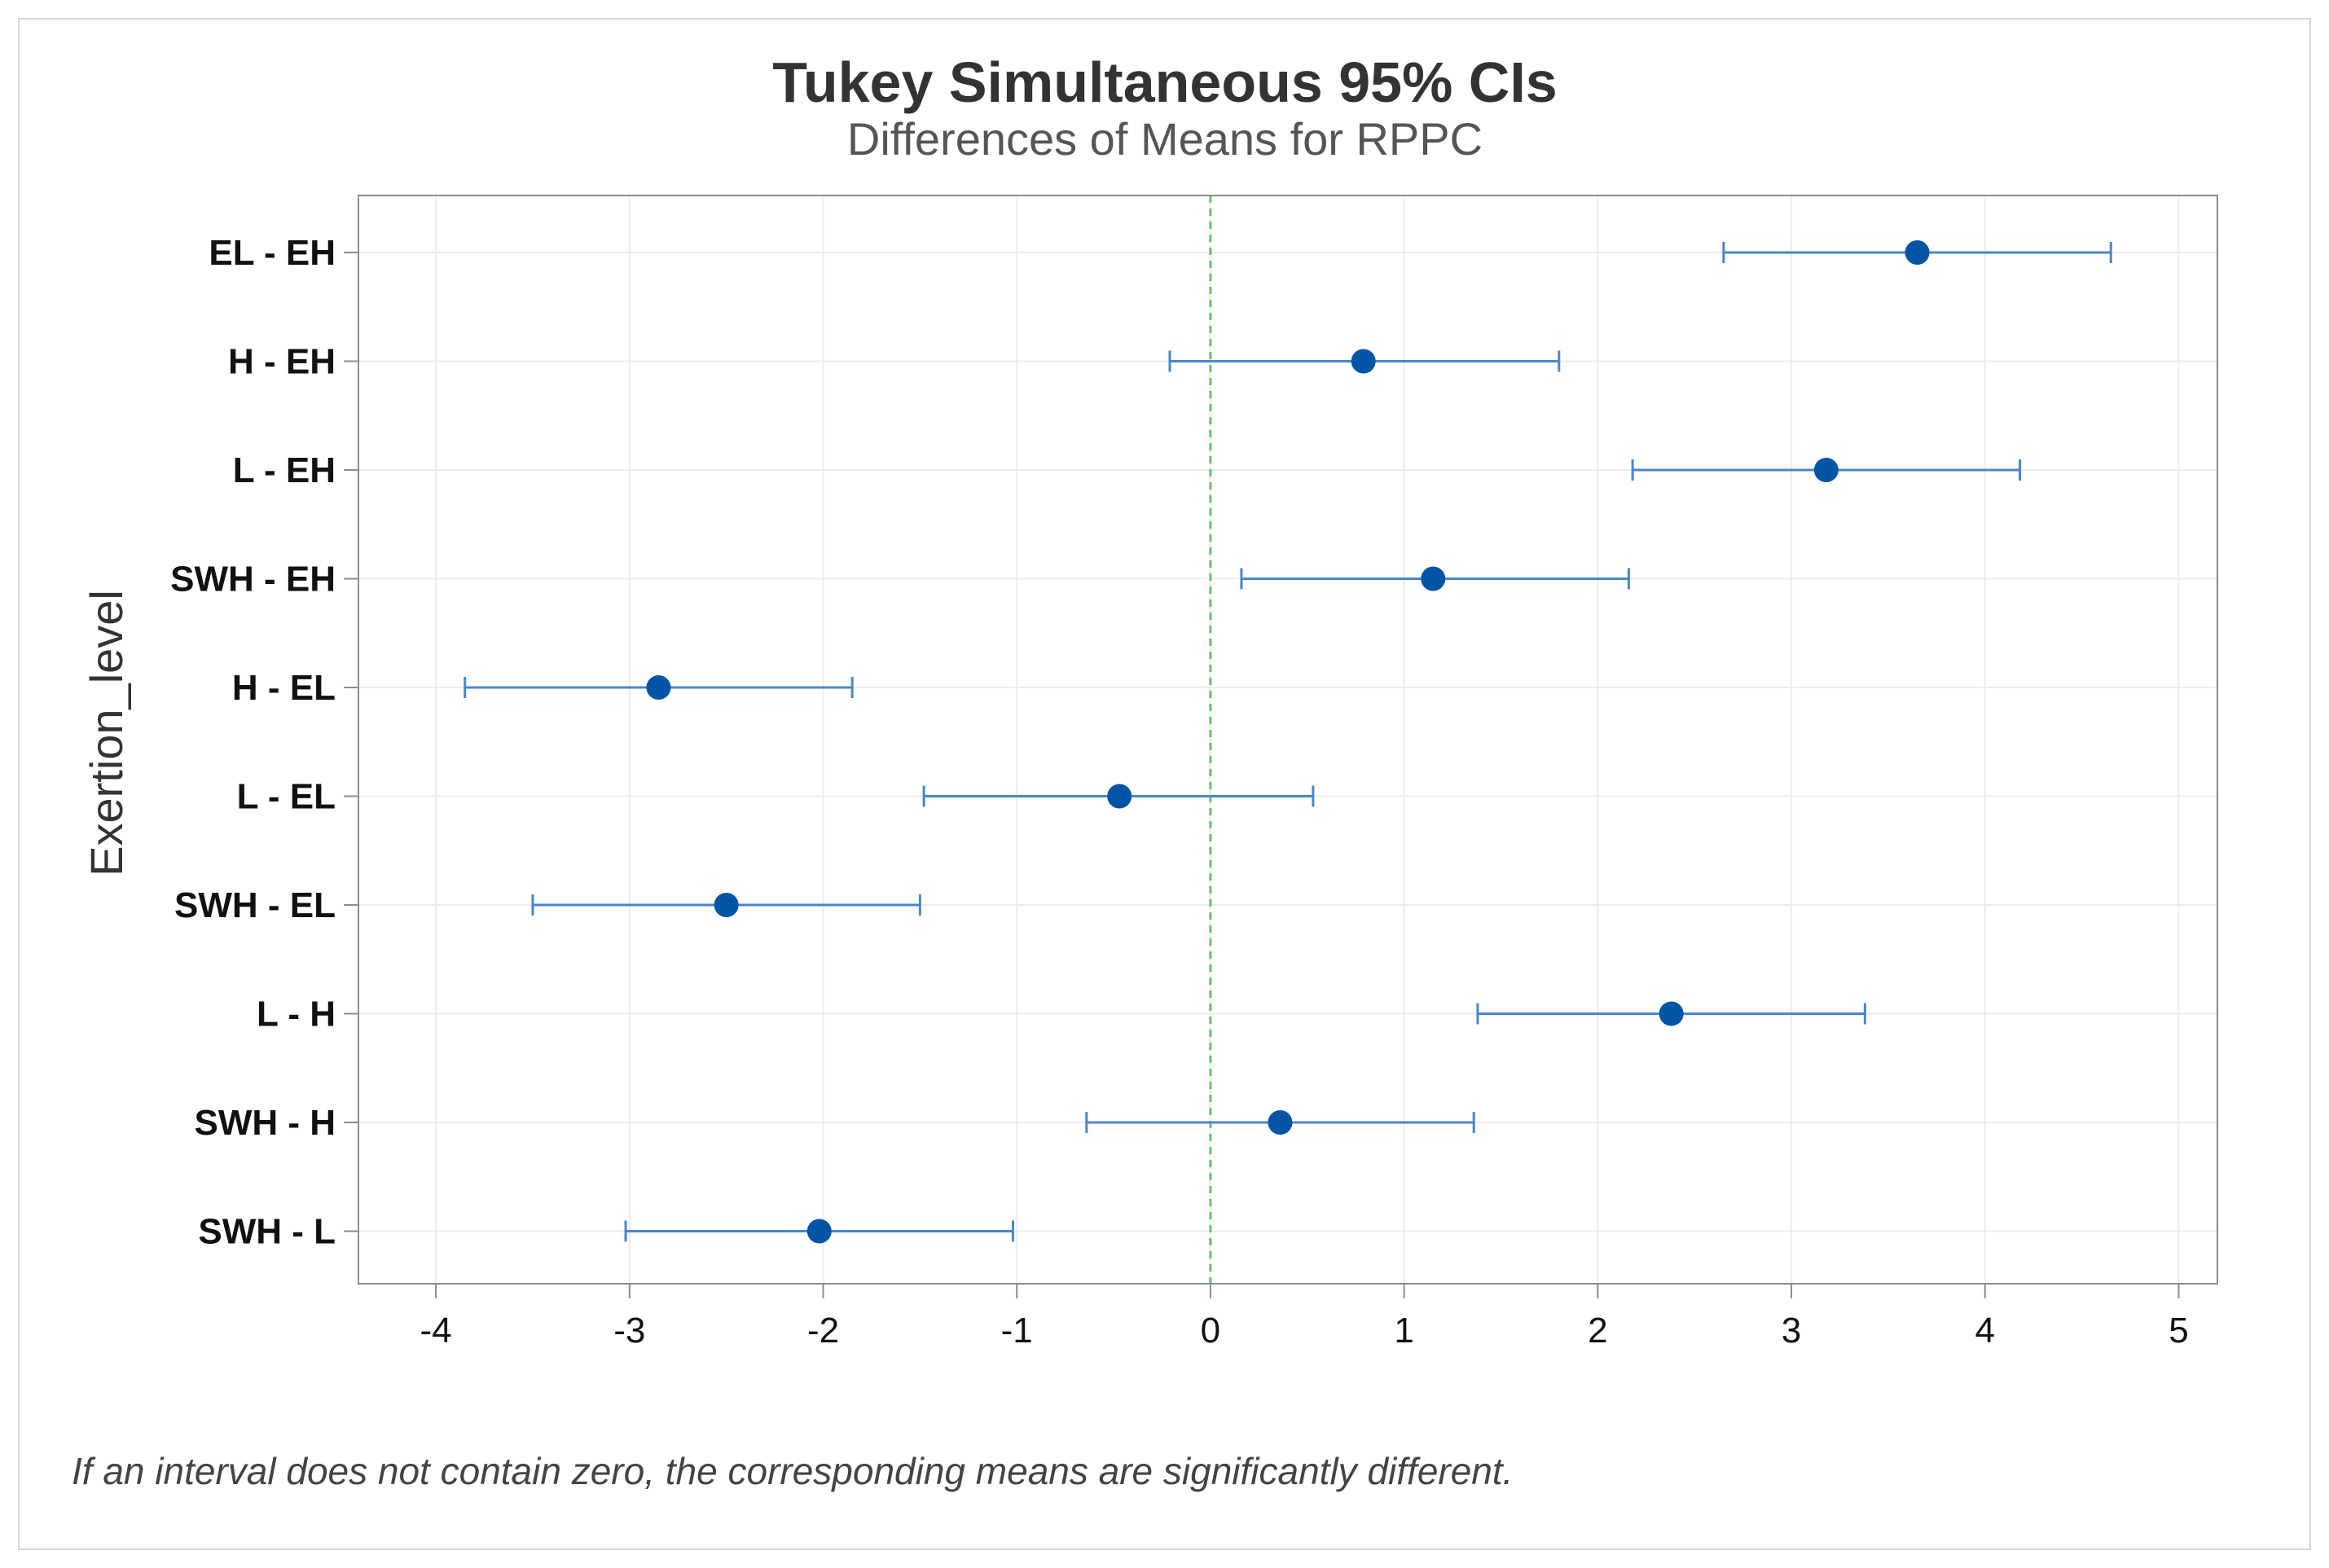  Describe the element at coordinates (1403, 1331) in the screenshot. I see `x-tick-label: 1` at that location.